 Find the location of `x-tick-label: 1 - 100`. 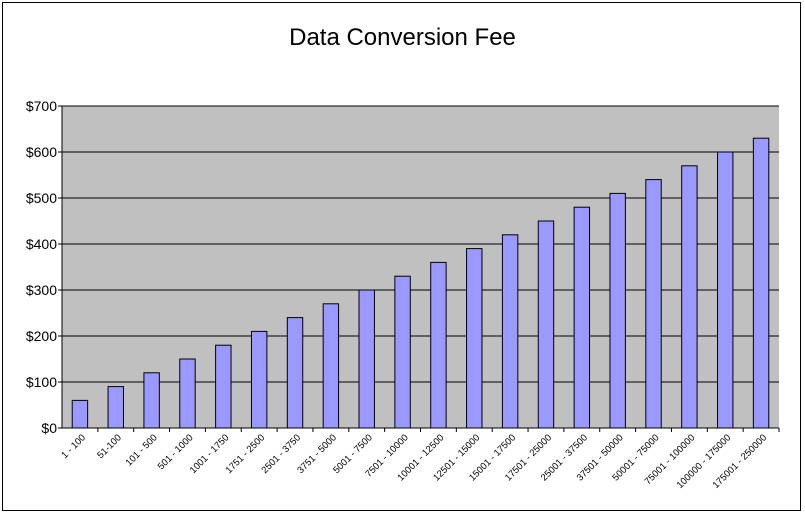

x-tick-label: 1 - 100 is located at coordinates (73, 446).